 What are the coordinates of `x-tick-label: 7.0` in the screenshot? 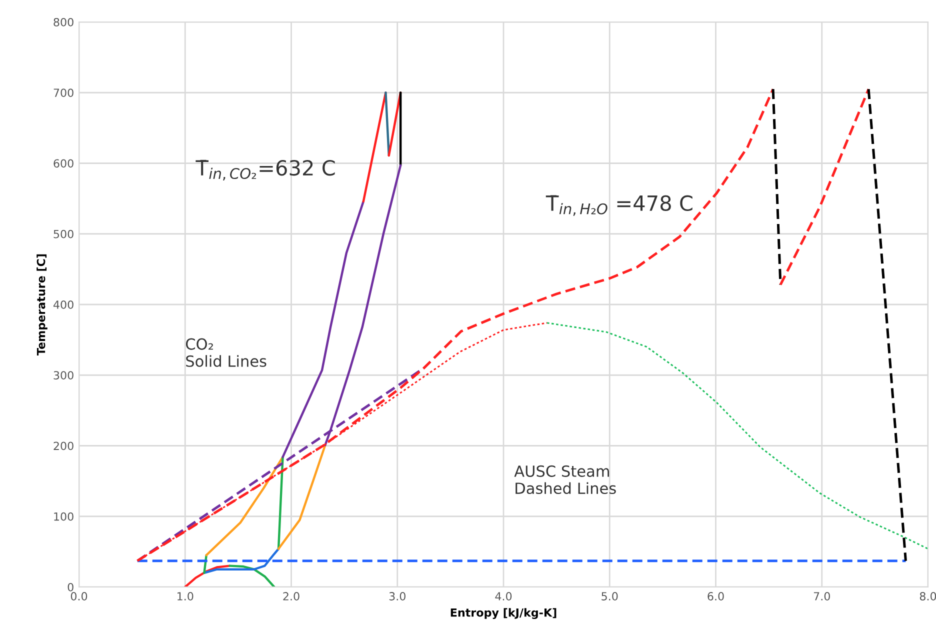 It's located at (822, 596).